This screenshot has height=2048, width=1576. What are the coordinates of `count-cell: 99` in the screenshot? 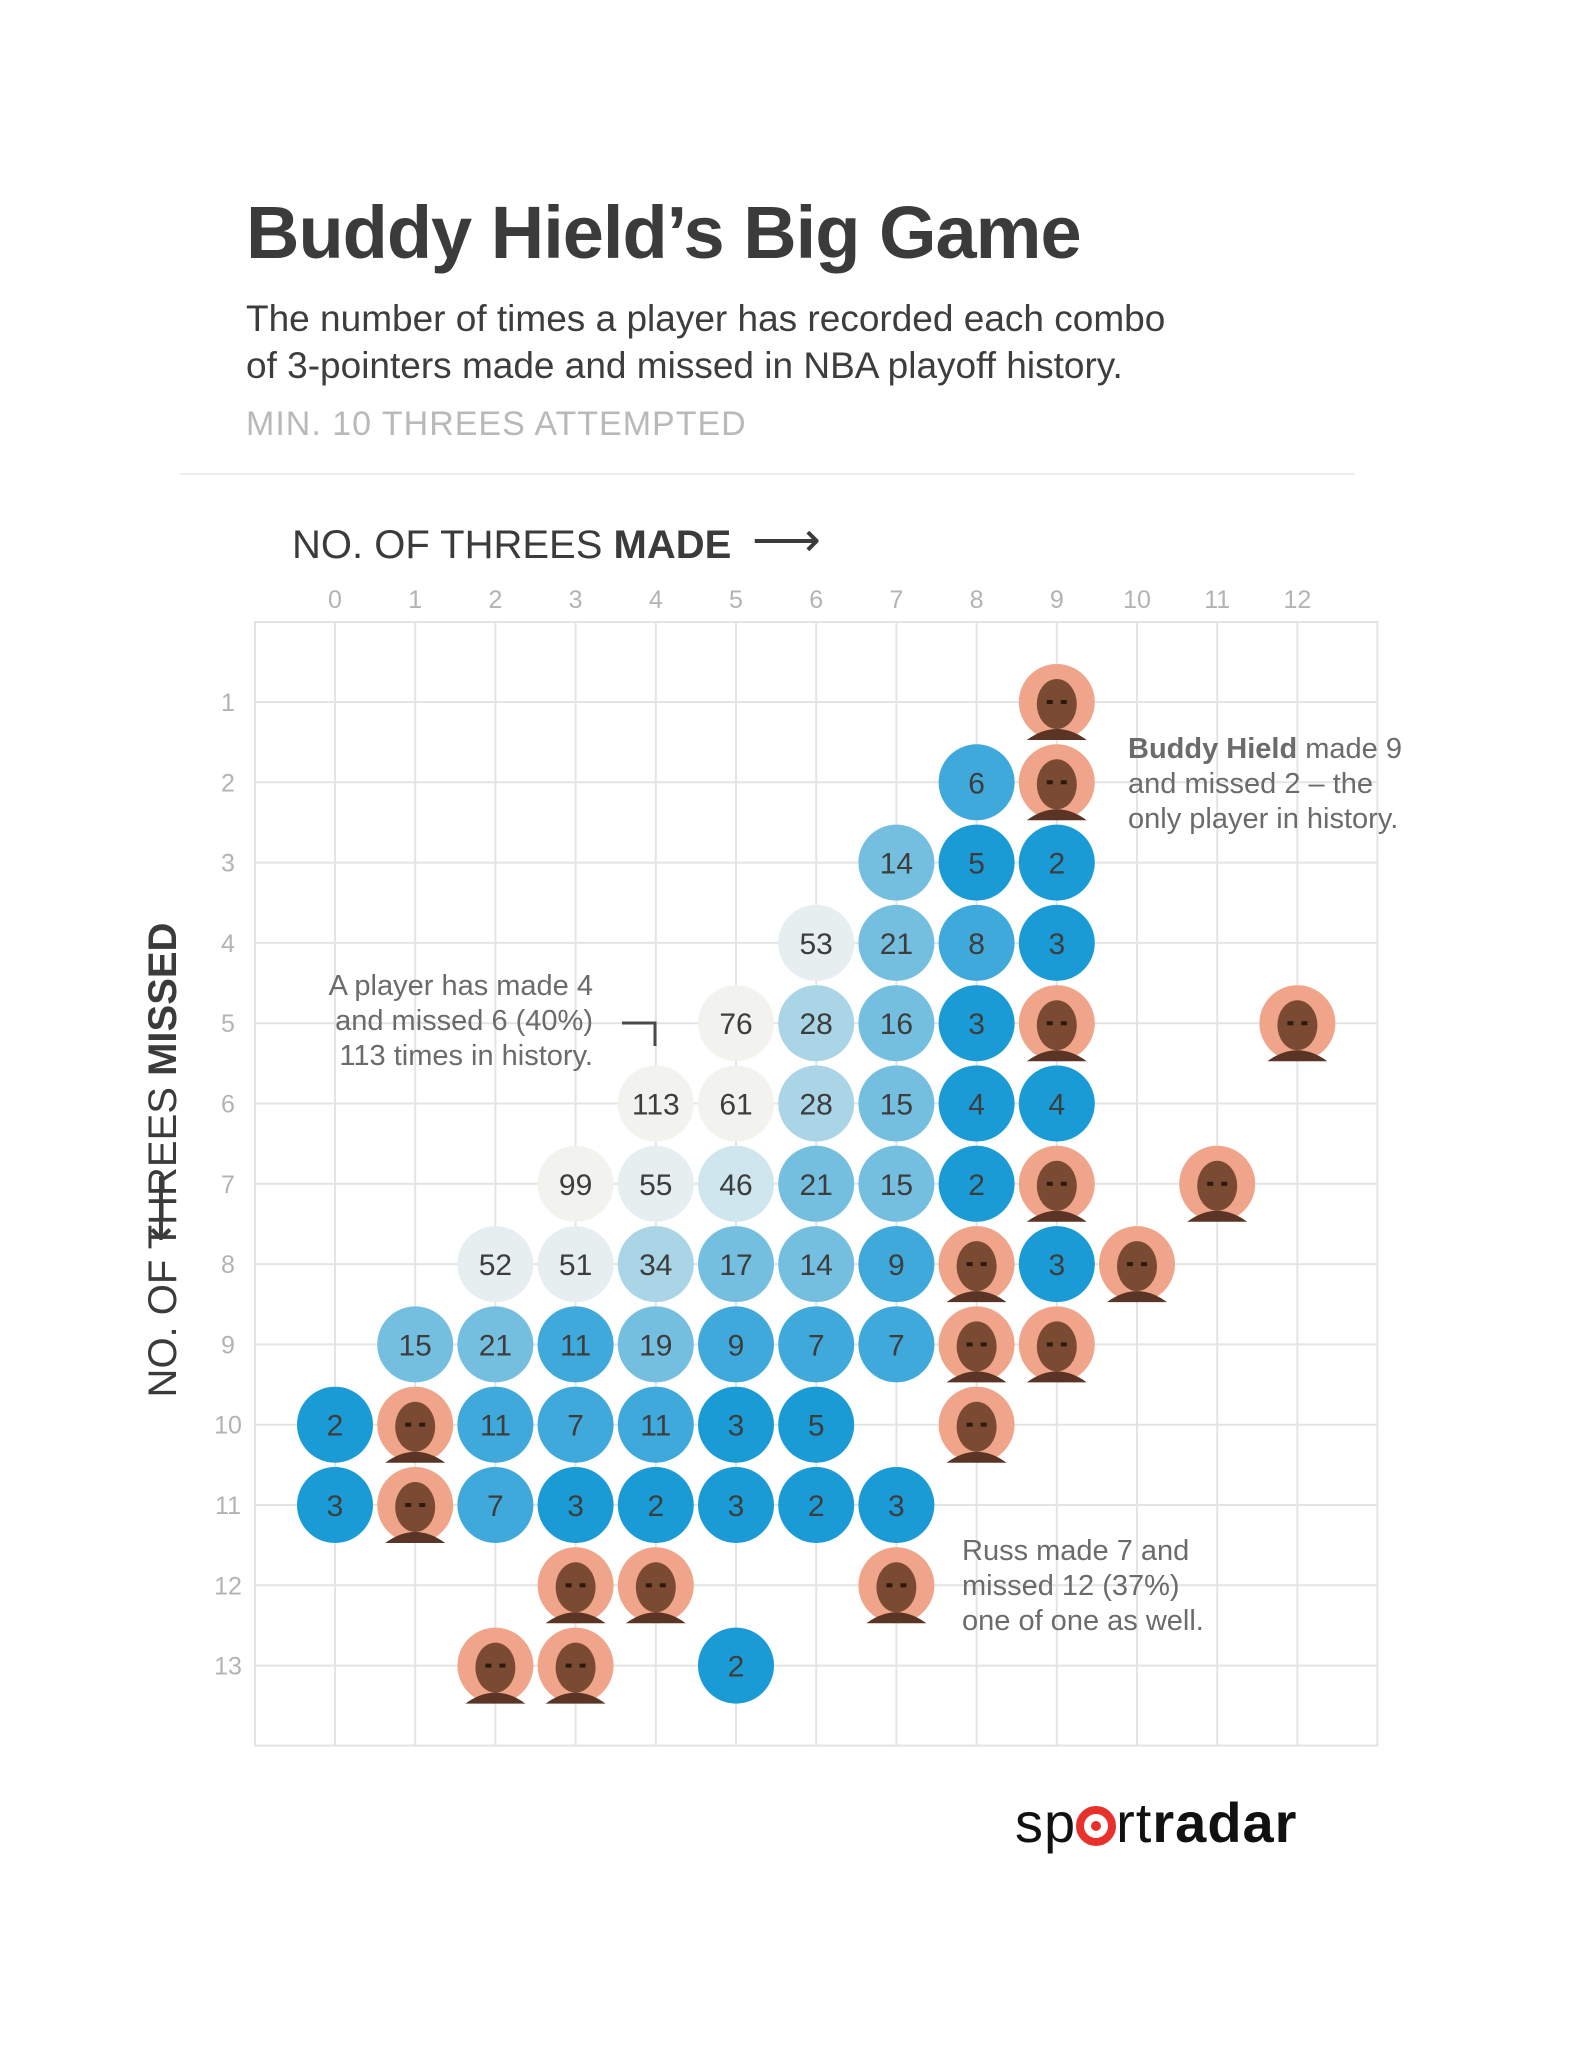 It's located at (575, 1183).